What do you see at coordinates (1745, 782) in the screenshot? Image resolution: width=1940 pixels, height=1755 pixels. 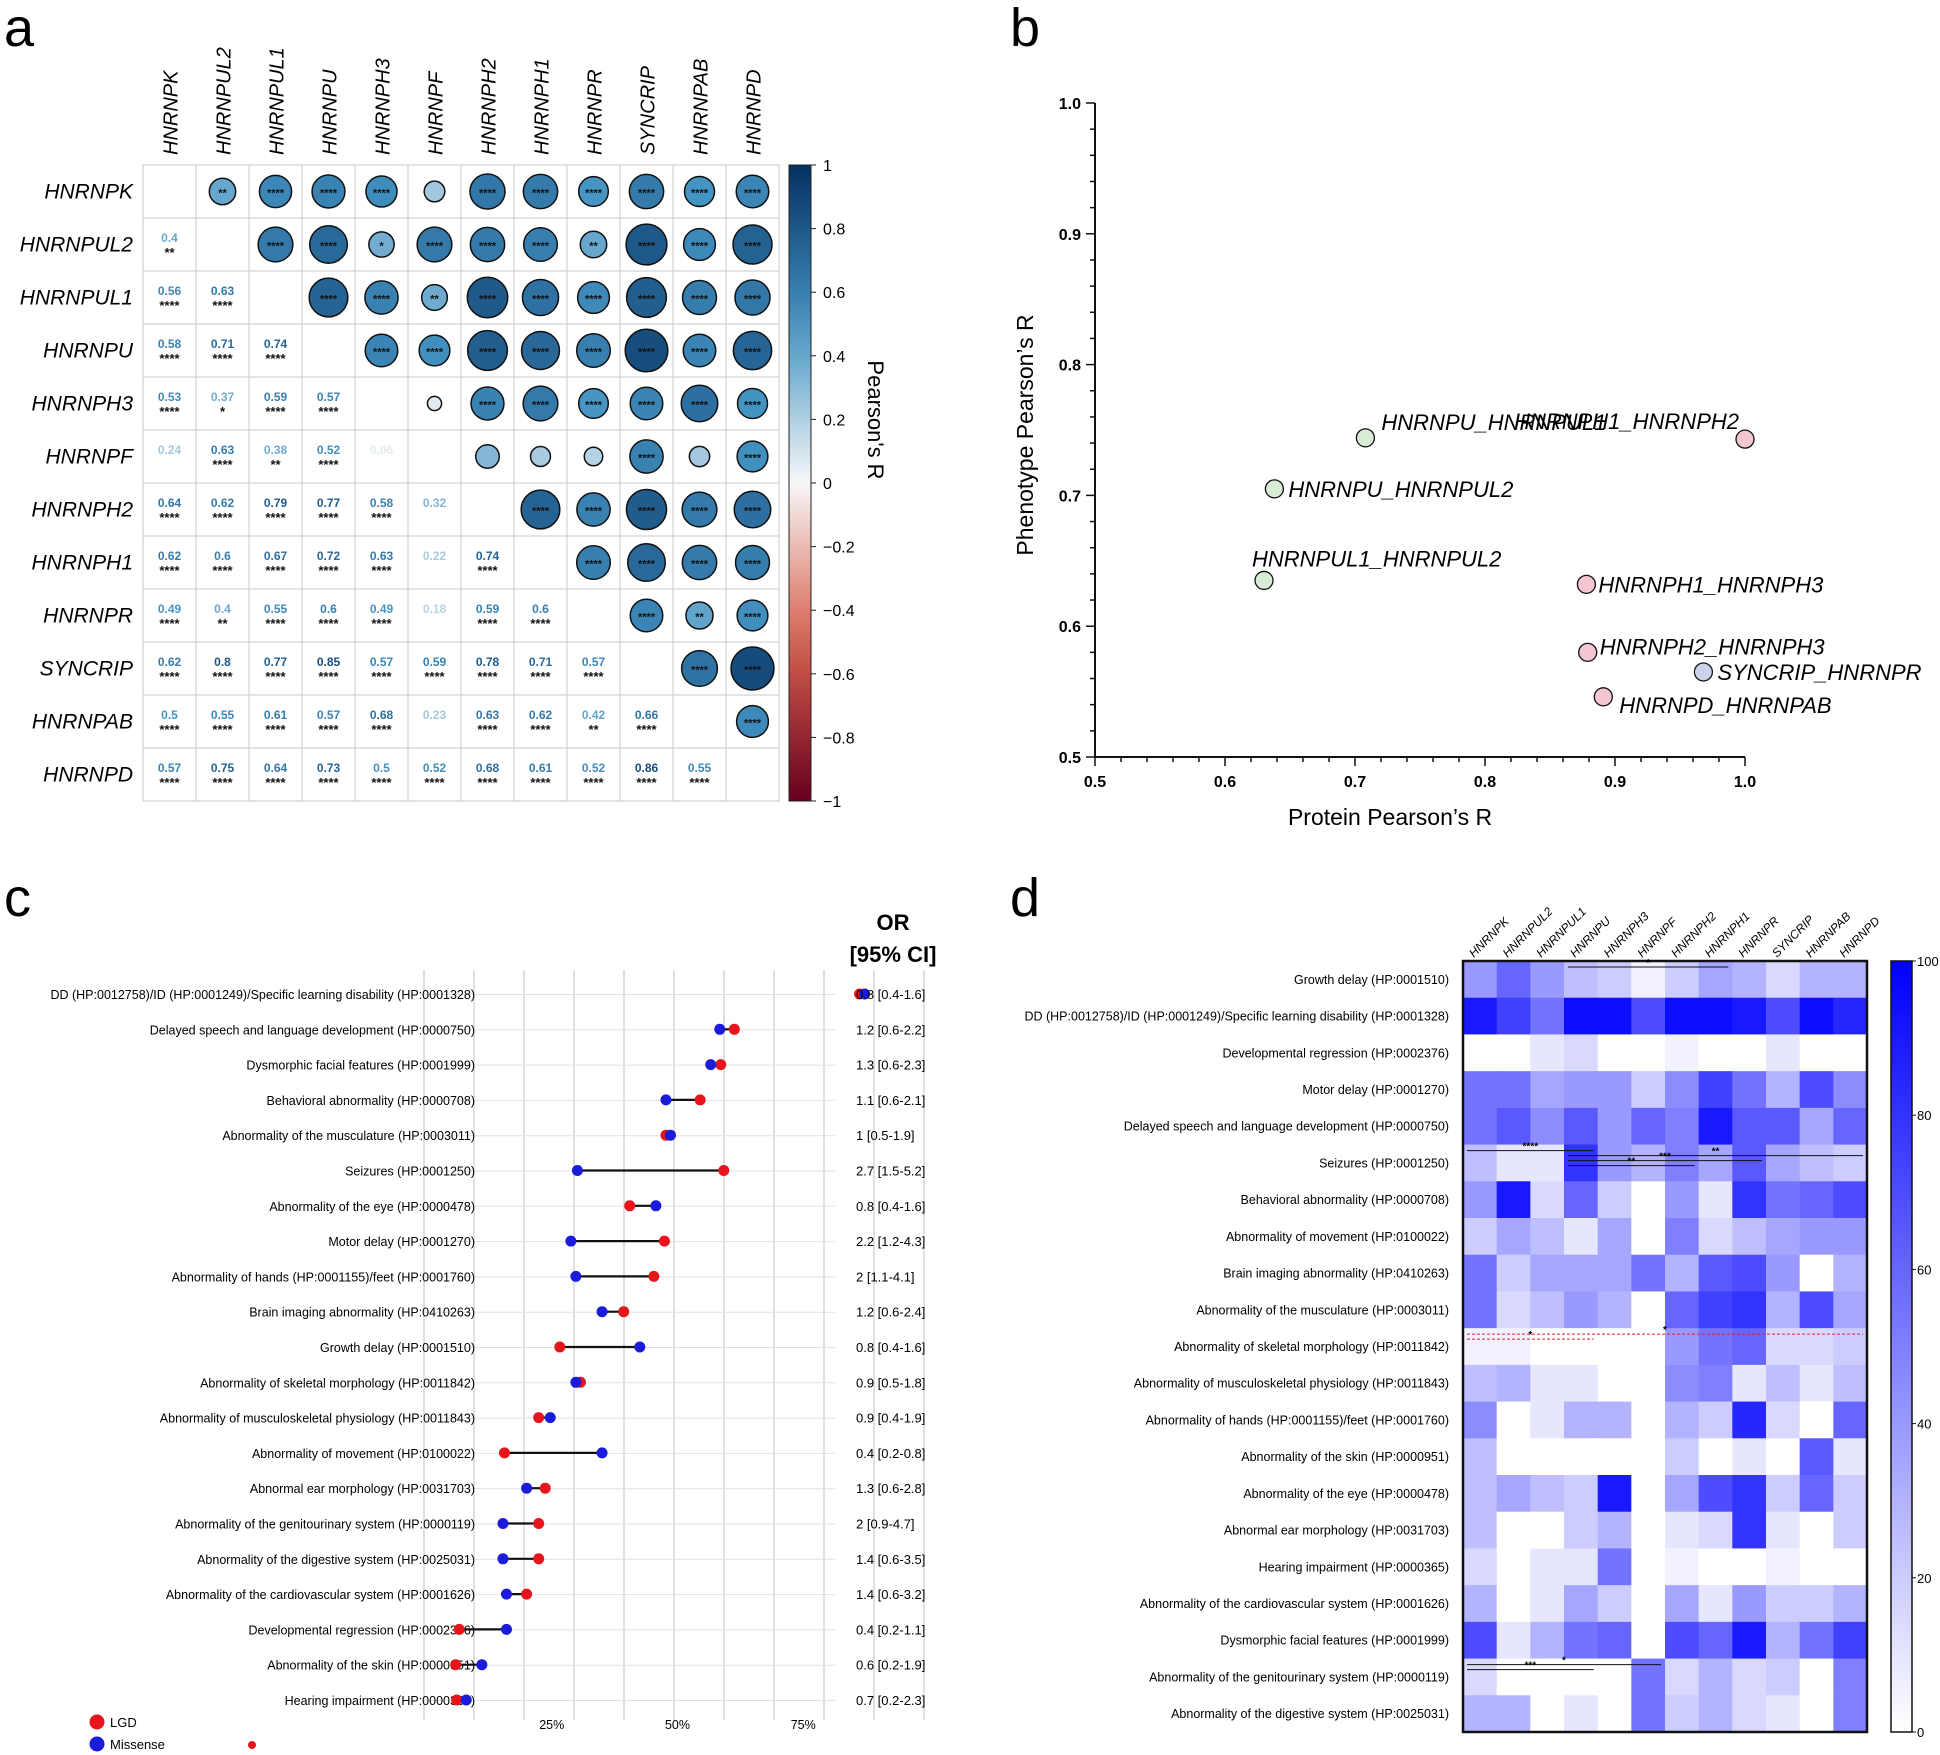 I see `x-tick-label: 1.0` at bounding box center [1745, 782].